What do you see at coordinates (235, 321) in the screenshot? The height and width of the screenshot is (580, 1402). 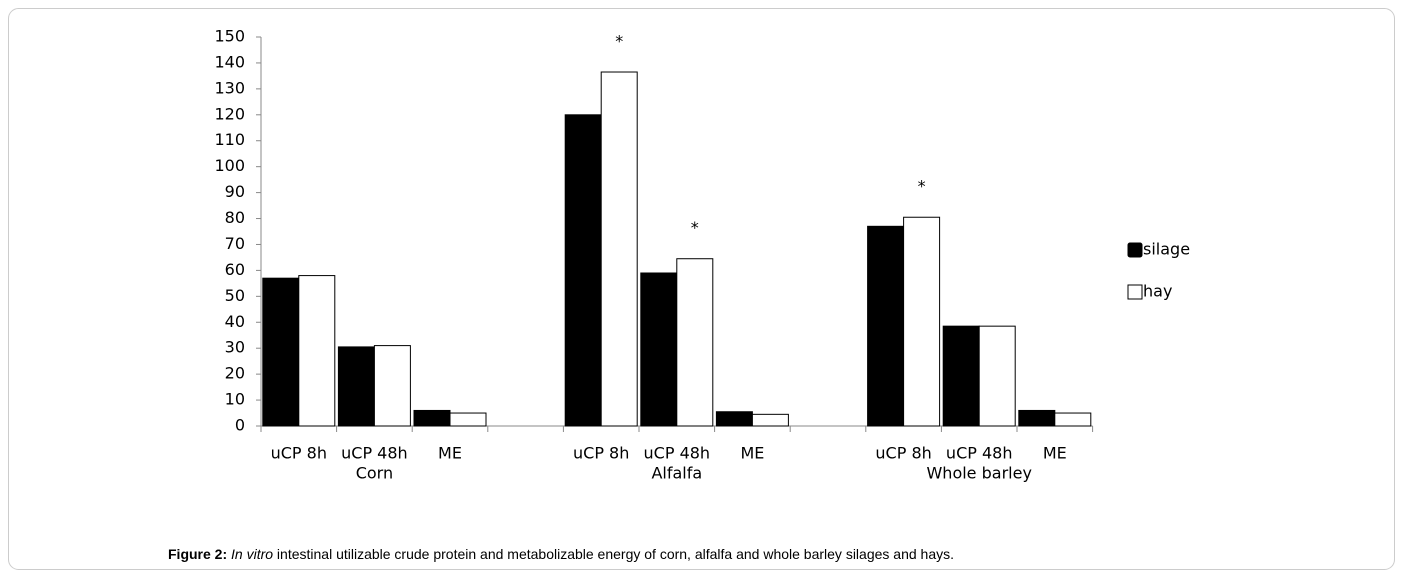 I see `y-tick-label: 40` at bounding box center [235, 321].